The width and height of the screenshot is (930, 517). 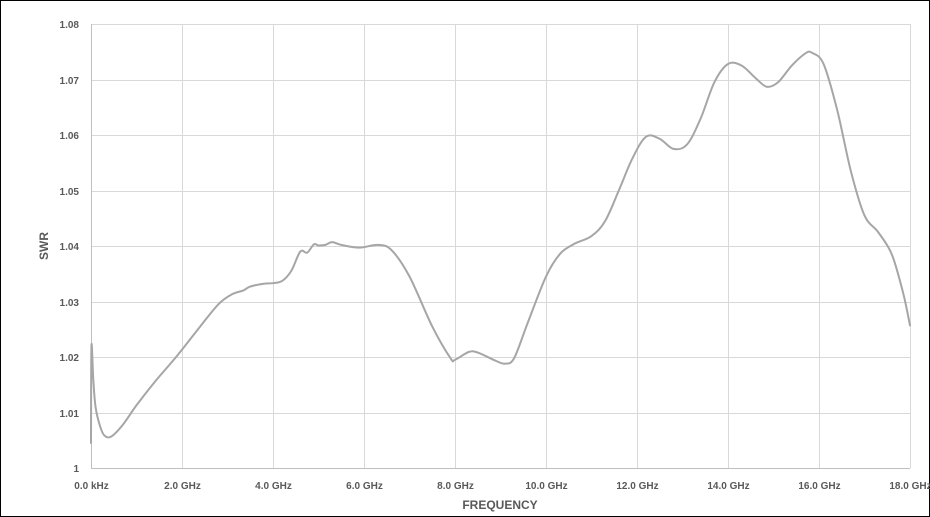 I want to click on y-tick-label: 1.04, so click(x=70, y=247).